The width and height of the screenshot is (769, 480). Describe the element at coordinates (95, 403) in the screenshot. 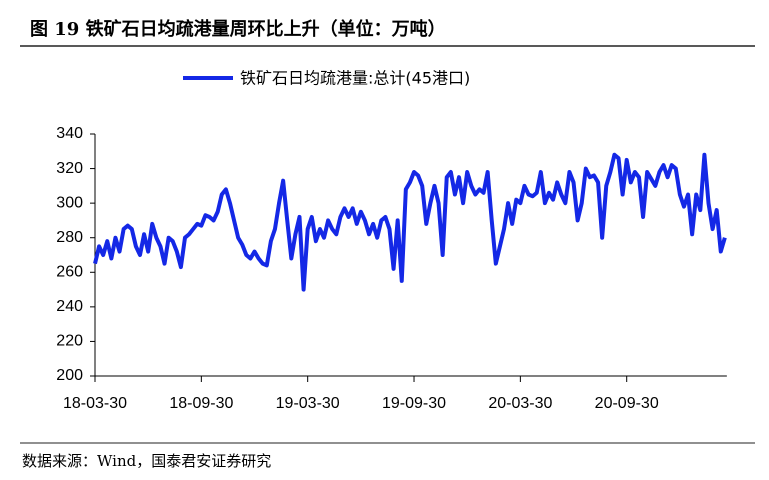

I see `x-tick-label: 18-03-30` at that location.